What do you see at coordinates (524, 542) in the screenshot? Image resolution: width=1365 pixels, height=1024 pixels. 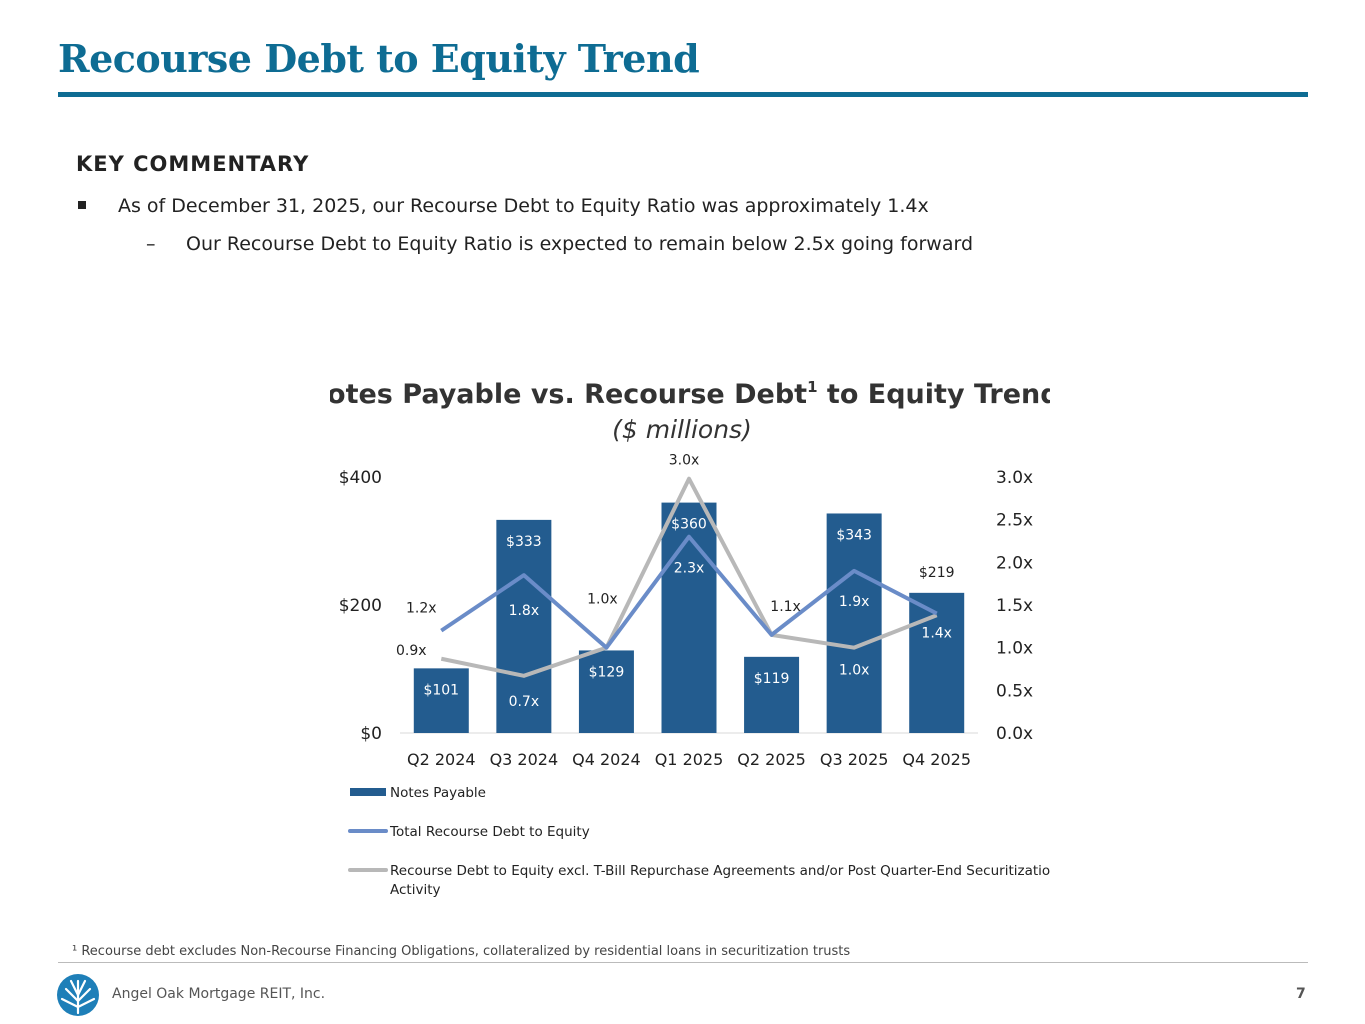 I see `bar-data-label: $333` at bounding box center [524, 542].